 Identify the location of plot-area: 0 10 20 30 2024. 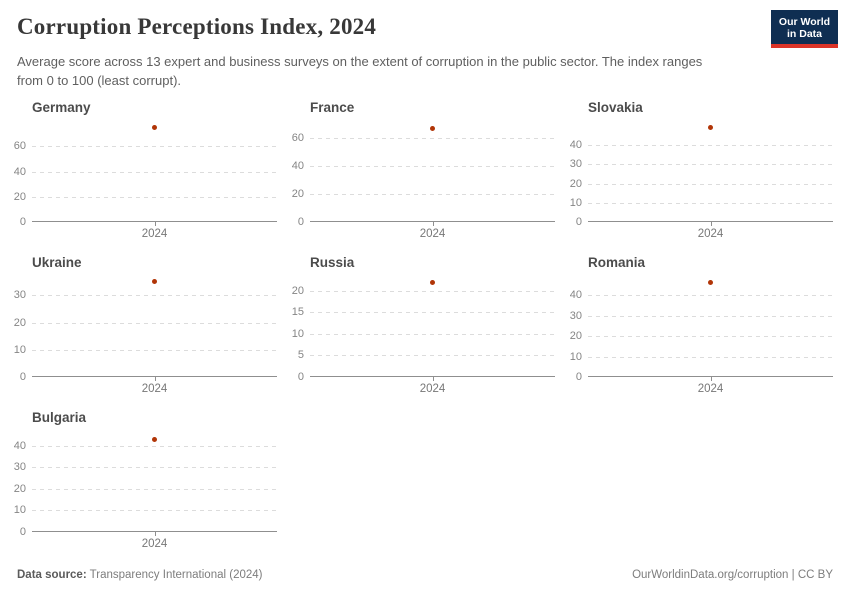
(145, 335).